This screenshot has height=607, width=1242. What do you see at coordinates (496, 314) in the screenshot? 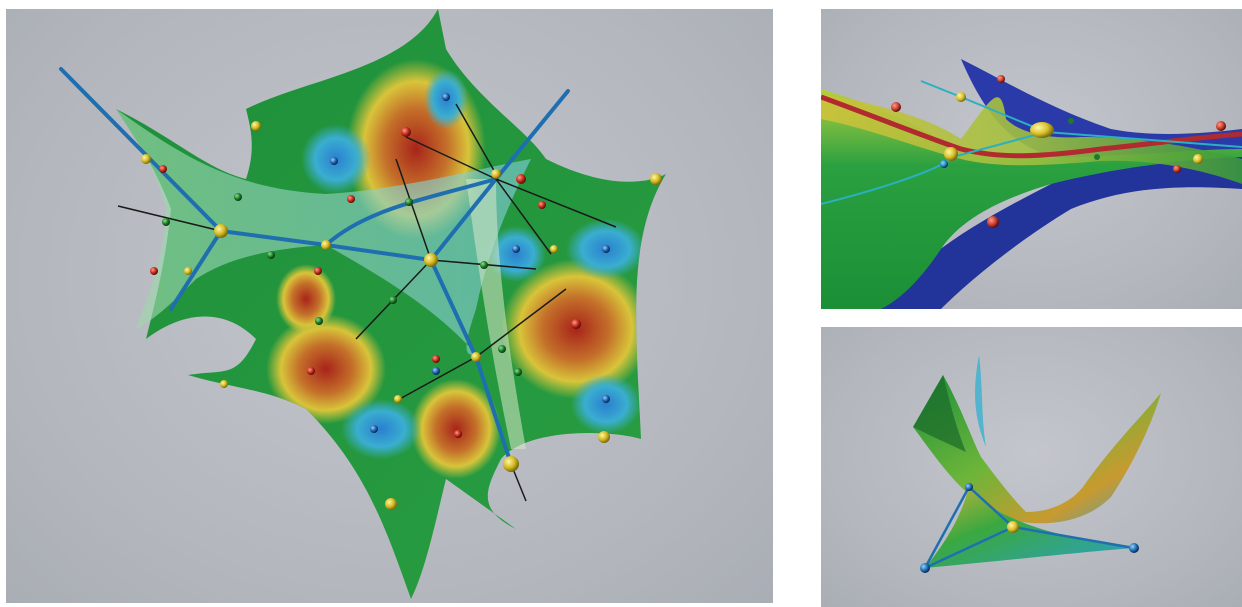
I see `translucent-ridge` at bounding box center [496, 314].